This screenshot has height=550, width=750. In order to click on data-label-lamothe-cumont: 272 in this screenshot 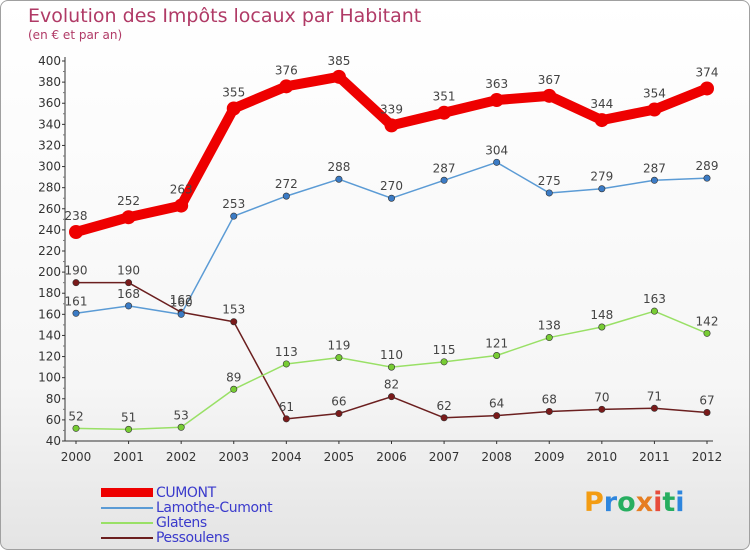, I will do `click(286, 184)`.